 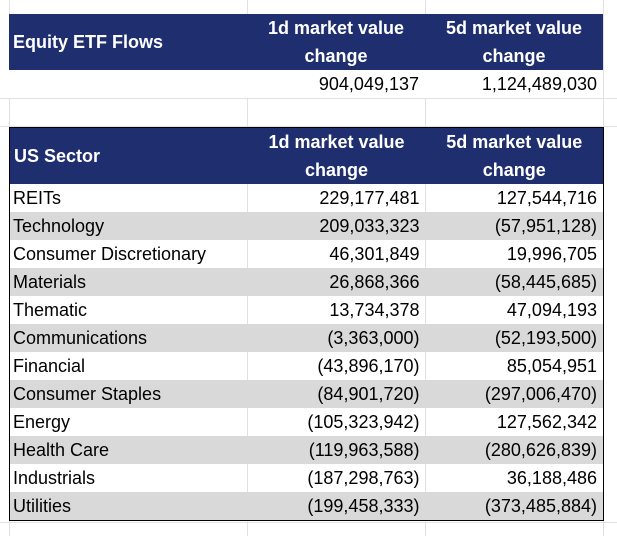 I want to click on sector-1d-value-cell: (84,901,720), so click(x=336, y=394).